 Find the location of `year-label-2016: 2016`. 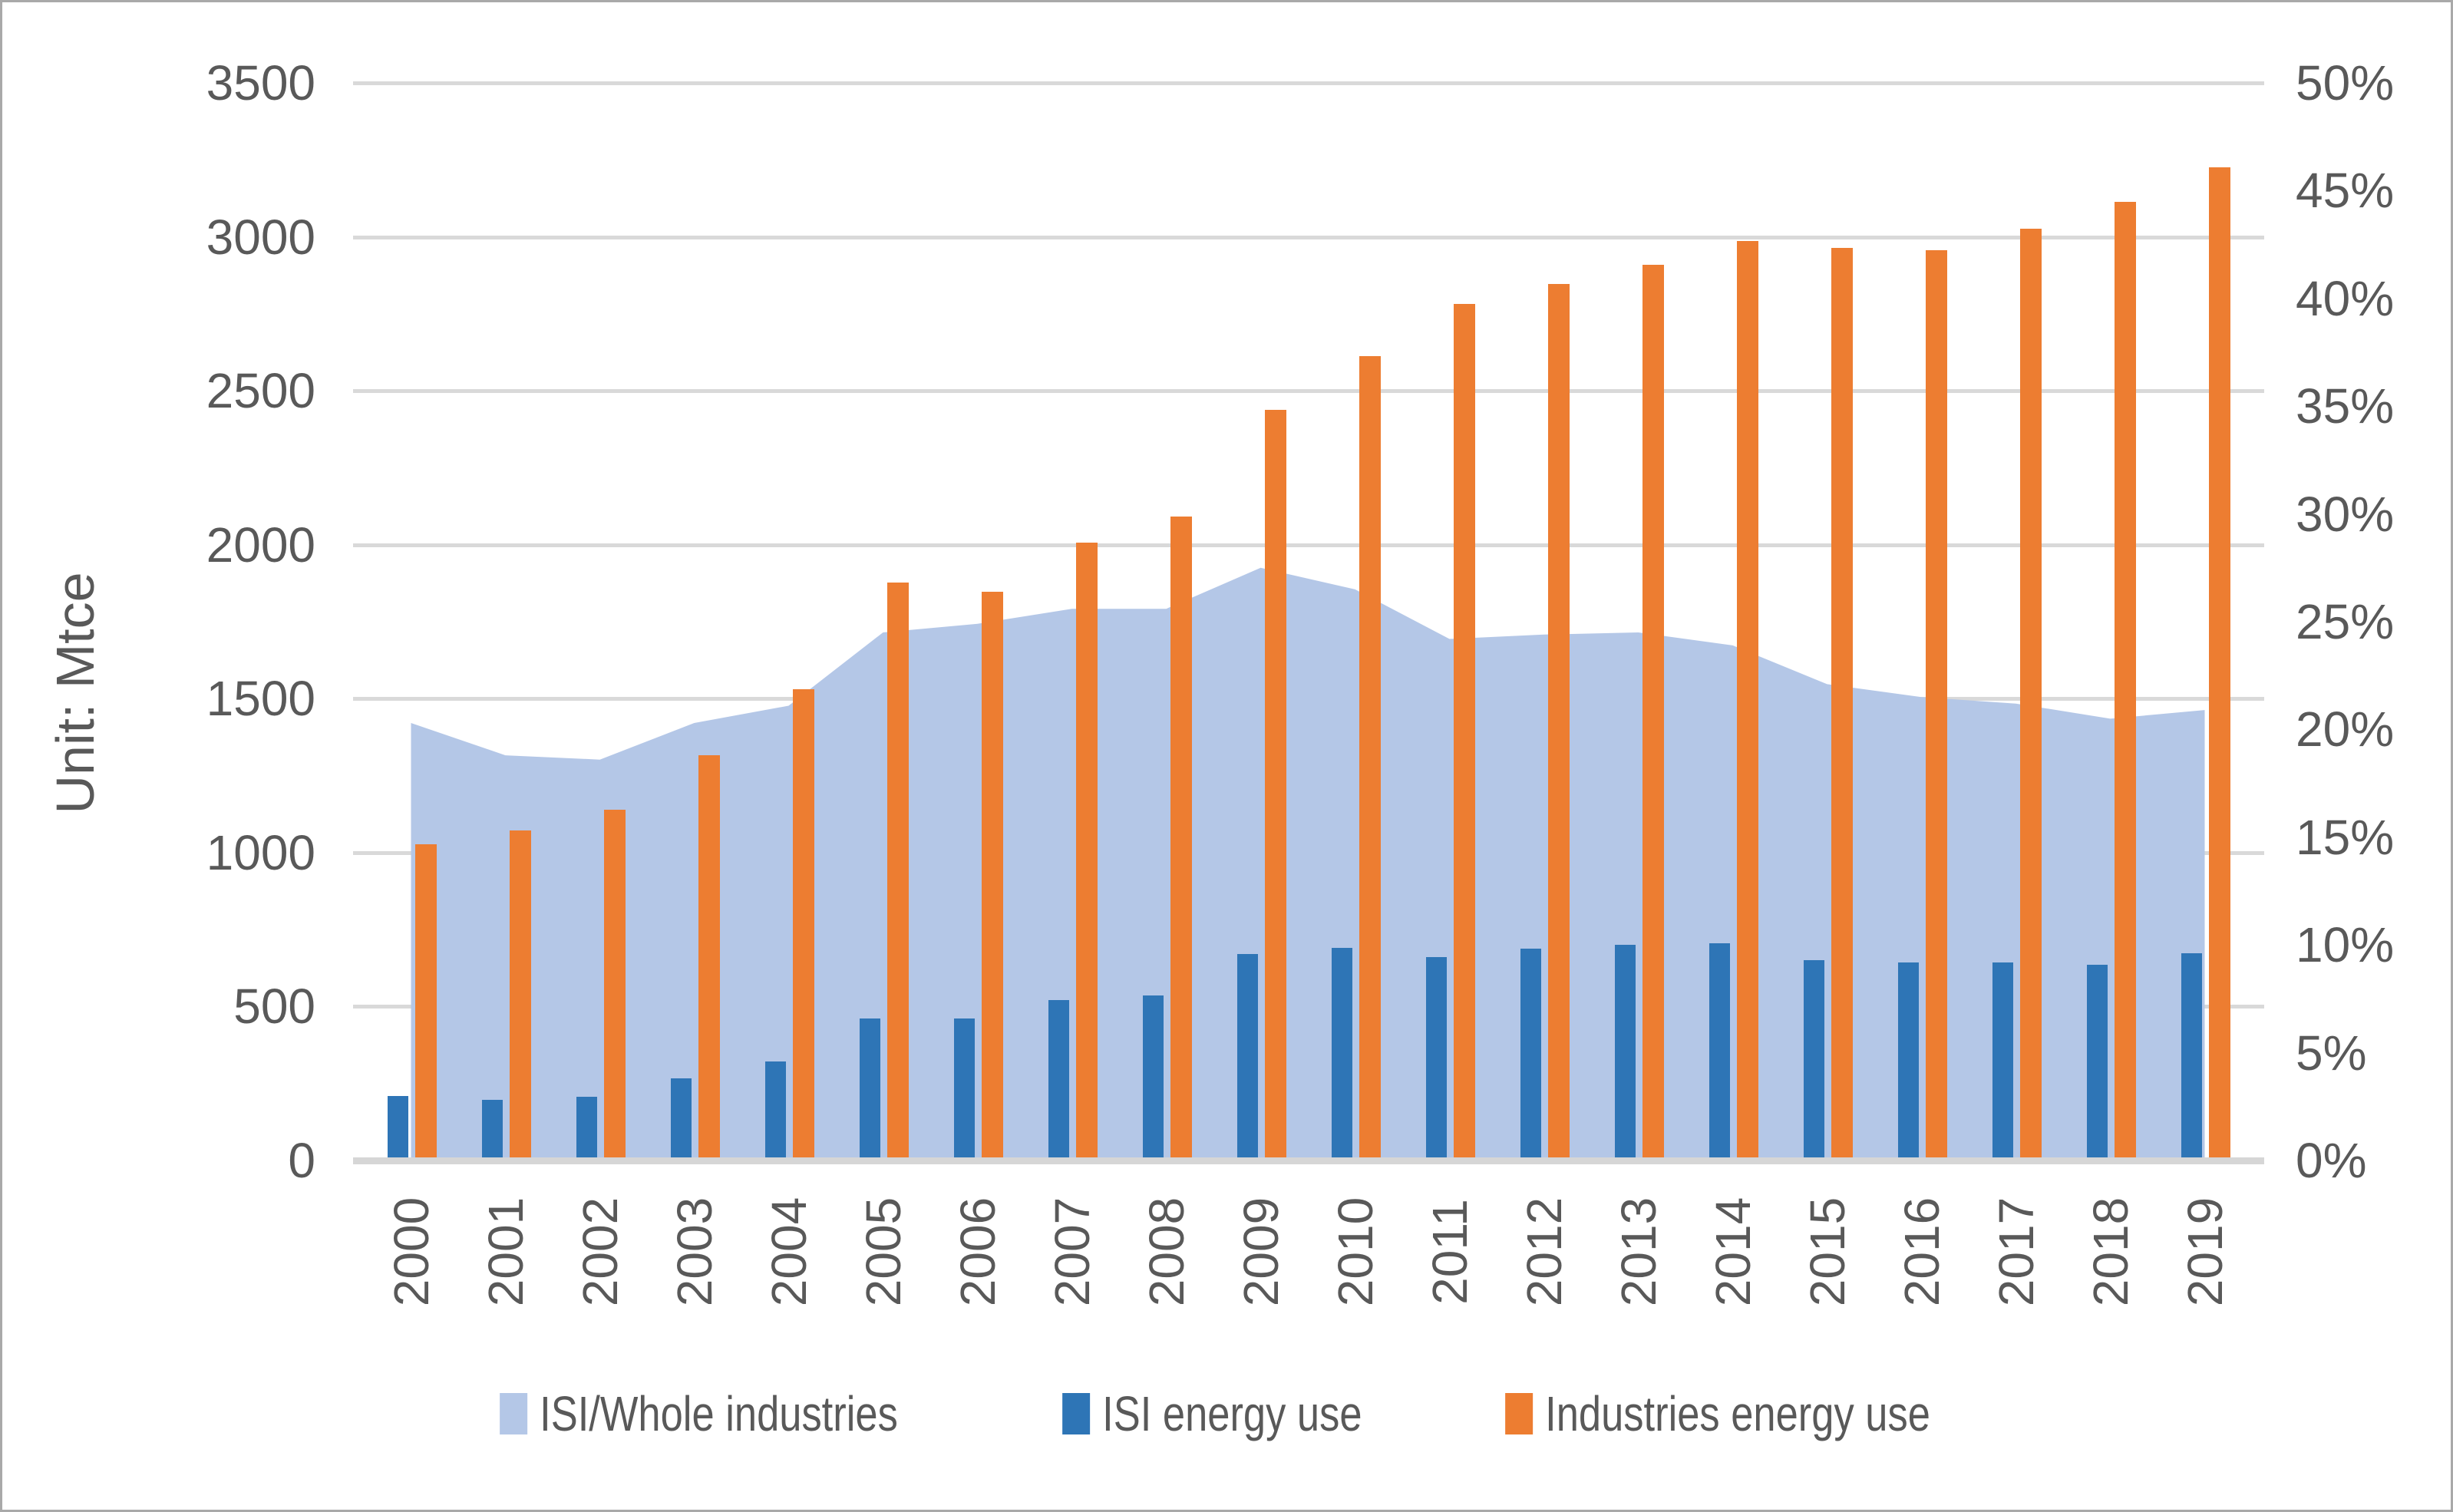

year-label-2016: 2016 is located at coordinates (1921, 1252).